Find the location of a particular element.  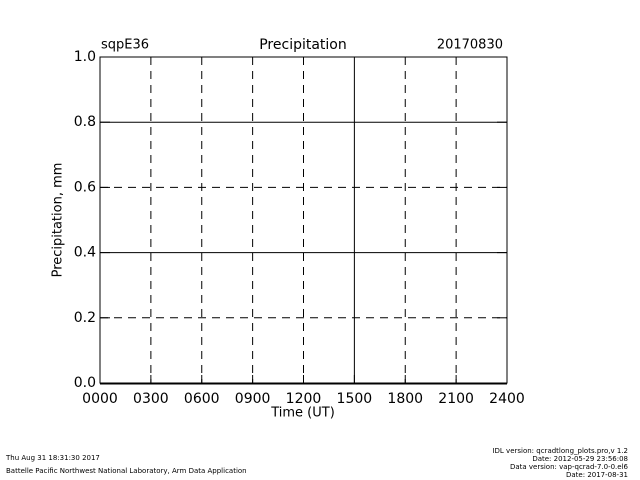

x-tick-label: 1500 is located at coordinates (355, 399).